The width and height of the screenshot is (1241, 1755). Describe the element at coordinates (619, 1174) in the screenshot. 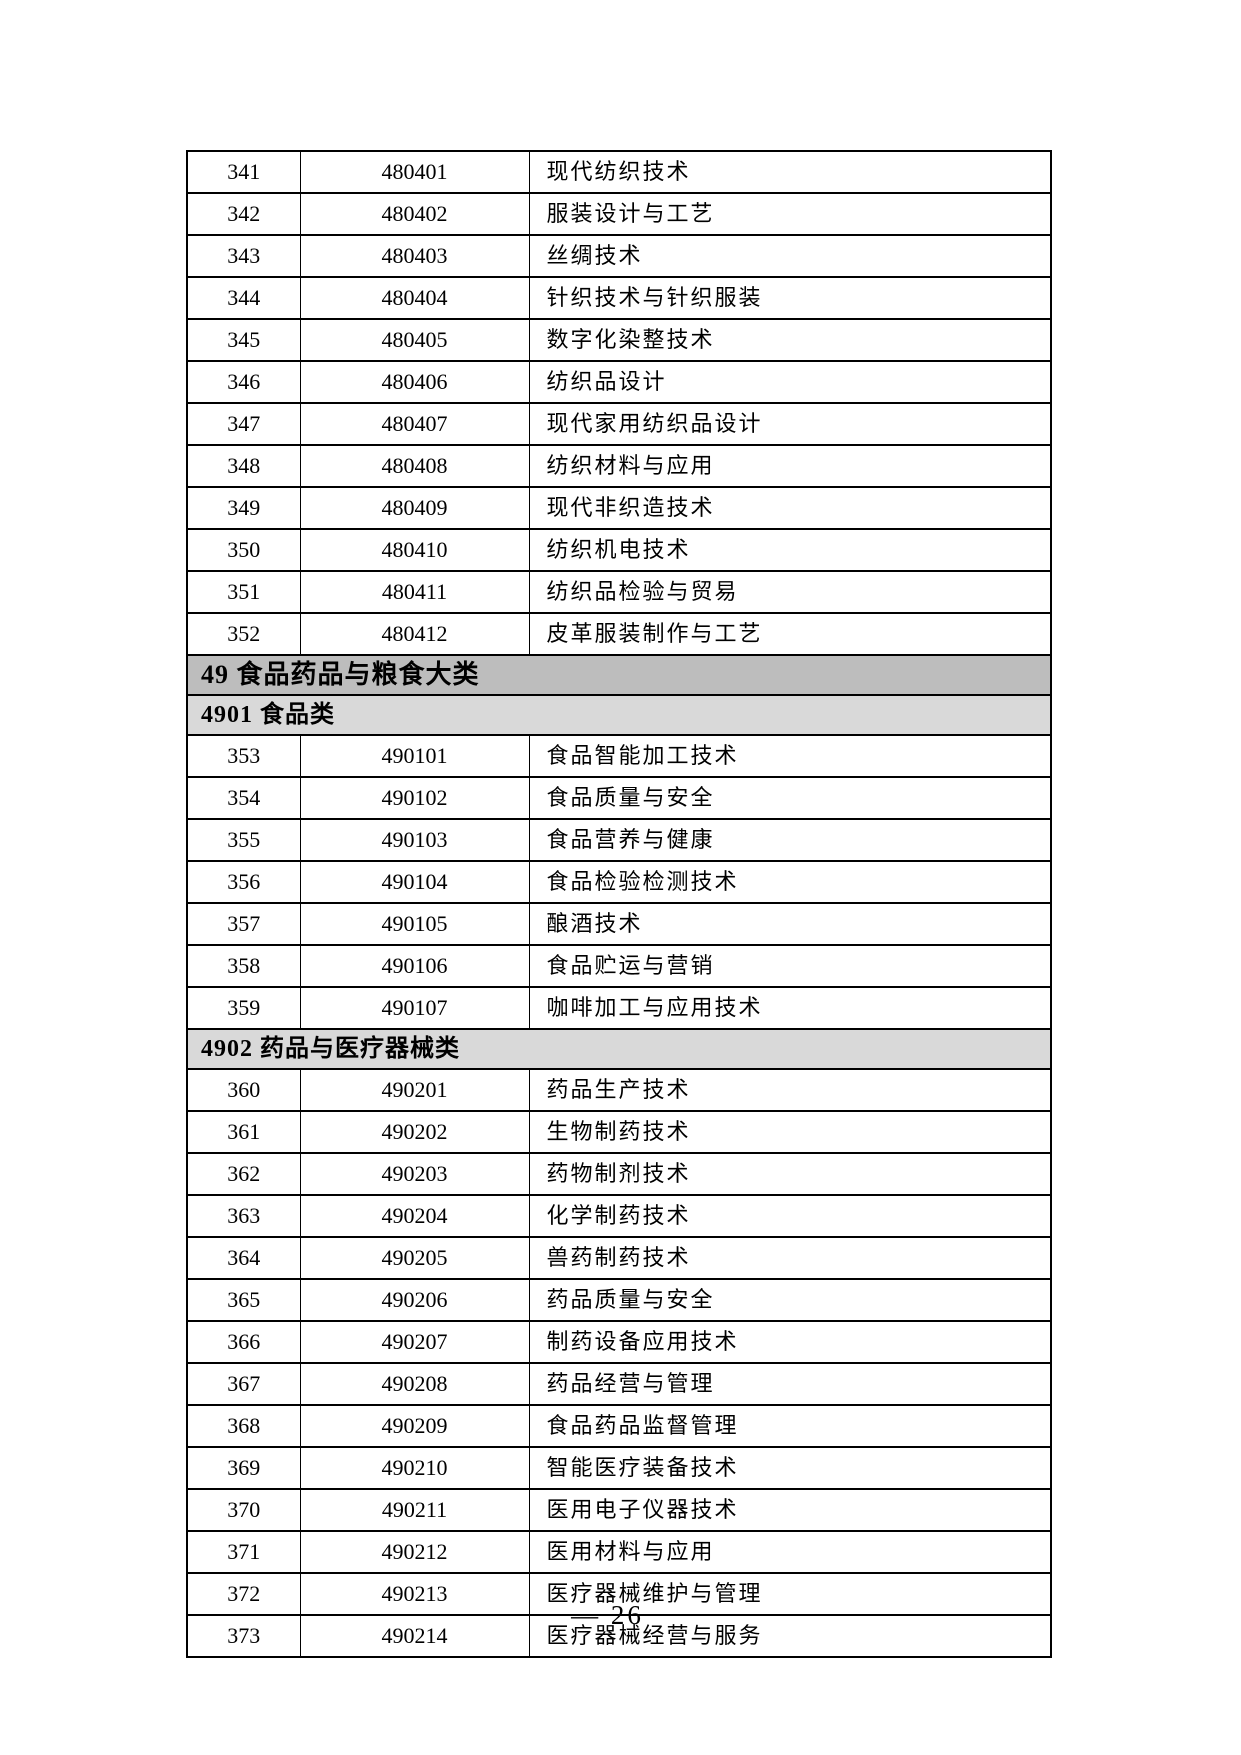

I see `table-row: 362 490203 药物制剂技术` at that location.